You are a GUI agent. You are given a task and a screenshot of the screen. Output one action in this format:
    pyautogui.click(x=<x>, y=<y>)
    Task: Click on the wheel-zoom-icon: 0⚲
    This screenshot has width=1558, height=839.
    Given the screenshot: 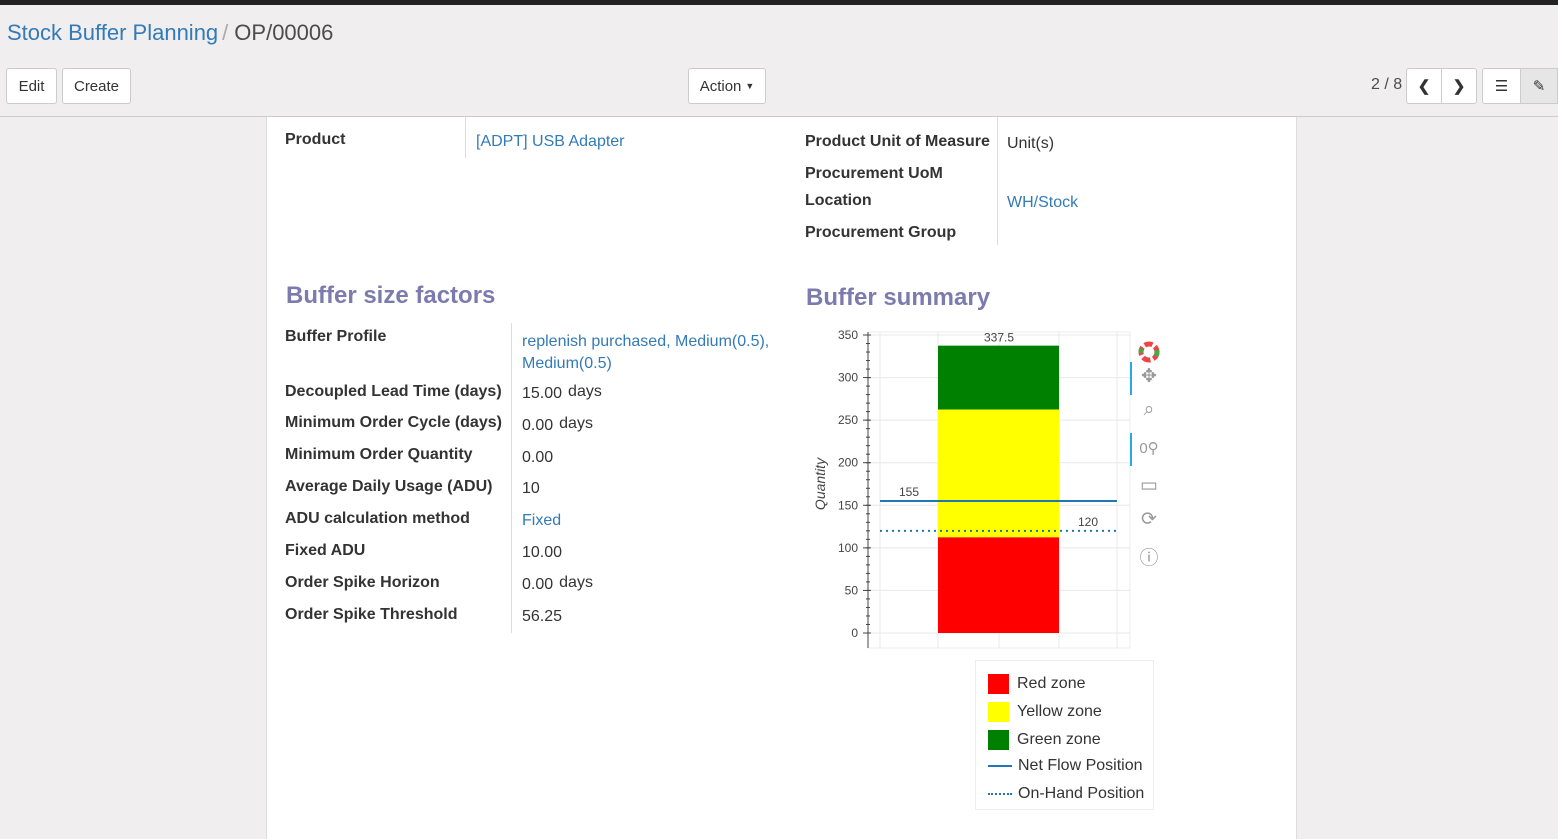 What is the action you would take?
    pyautogui.click(x=1149, y=448)
    